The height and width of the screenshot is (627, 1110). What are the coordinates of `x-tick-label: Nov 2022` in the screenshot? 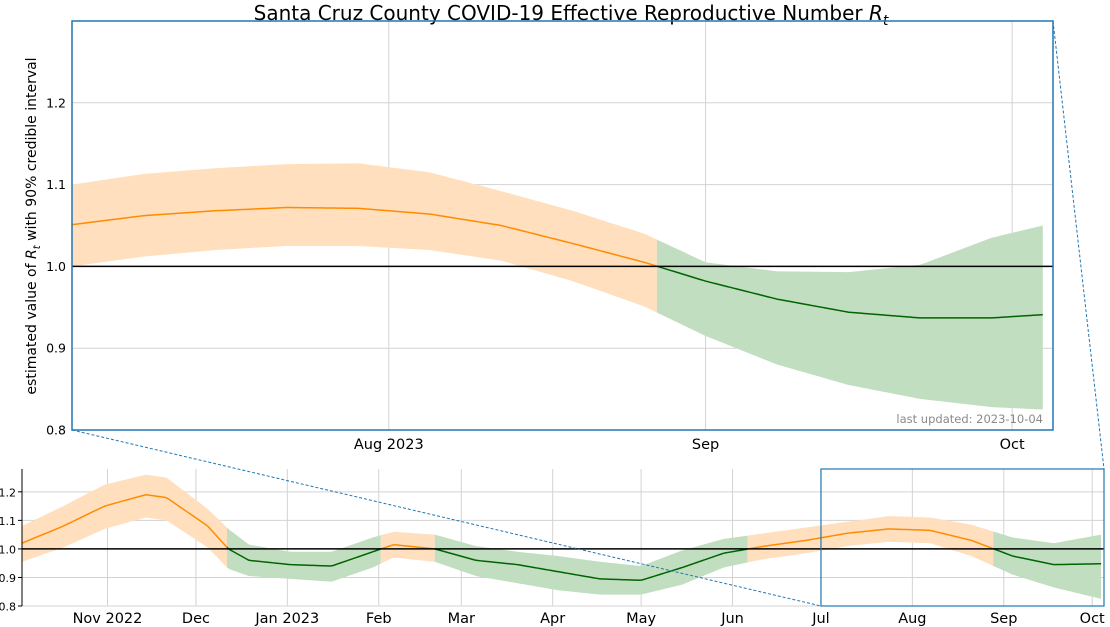 It's located at (108, 619).